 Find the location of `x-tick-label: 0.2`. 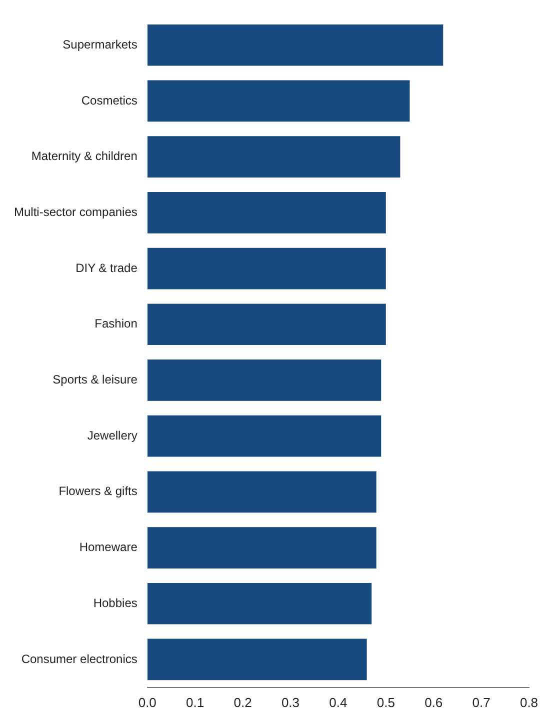

x-tick-label: 0.2 is located at coordinates (243, 702).